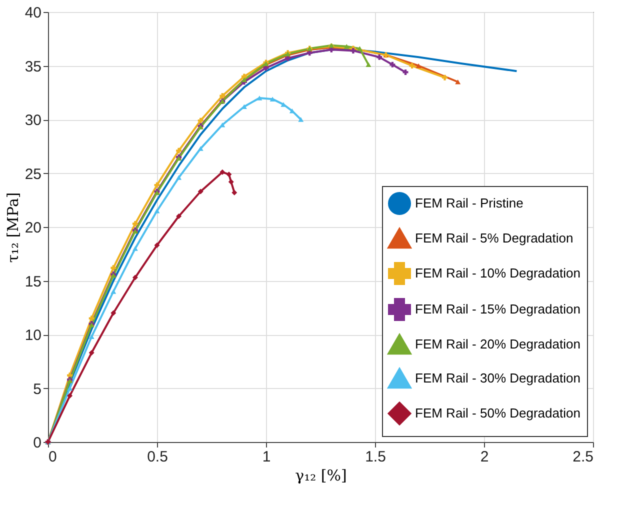 This screenshot has height=510, width=632. I want to click on legend-label: FEM Rail - Pristine, so click(469, 203).